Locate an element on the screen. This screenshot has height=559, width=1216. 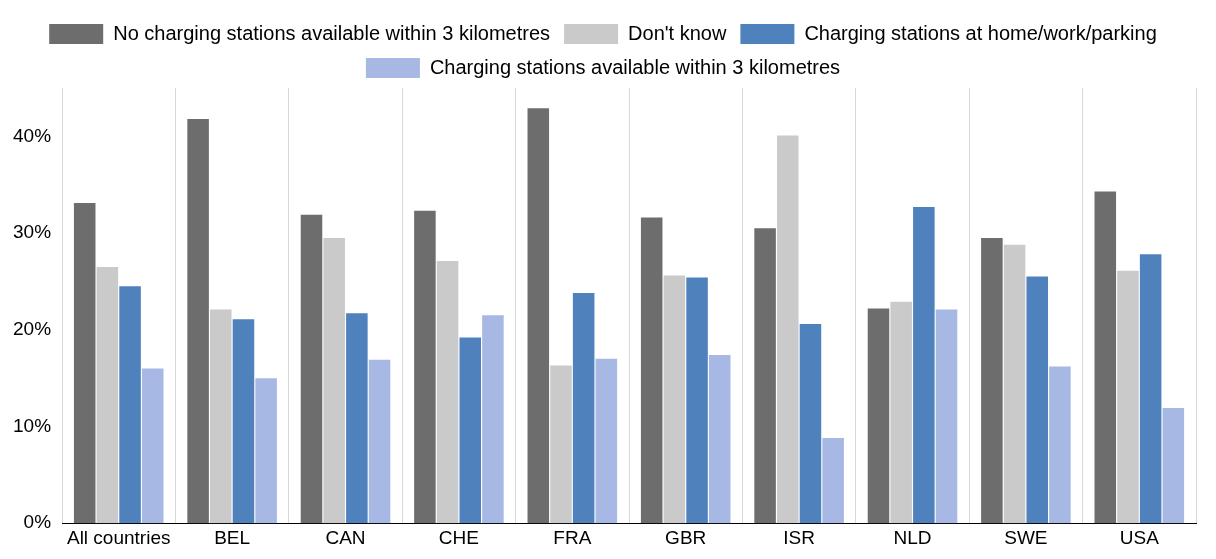
x-tick-label: BEL is located at coordinates (232, 537).